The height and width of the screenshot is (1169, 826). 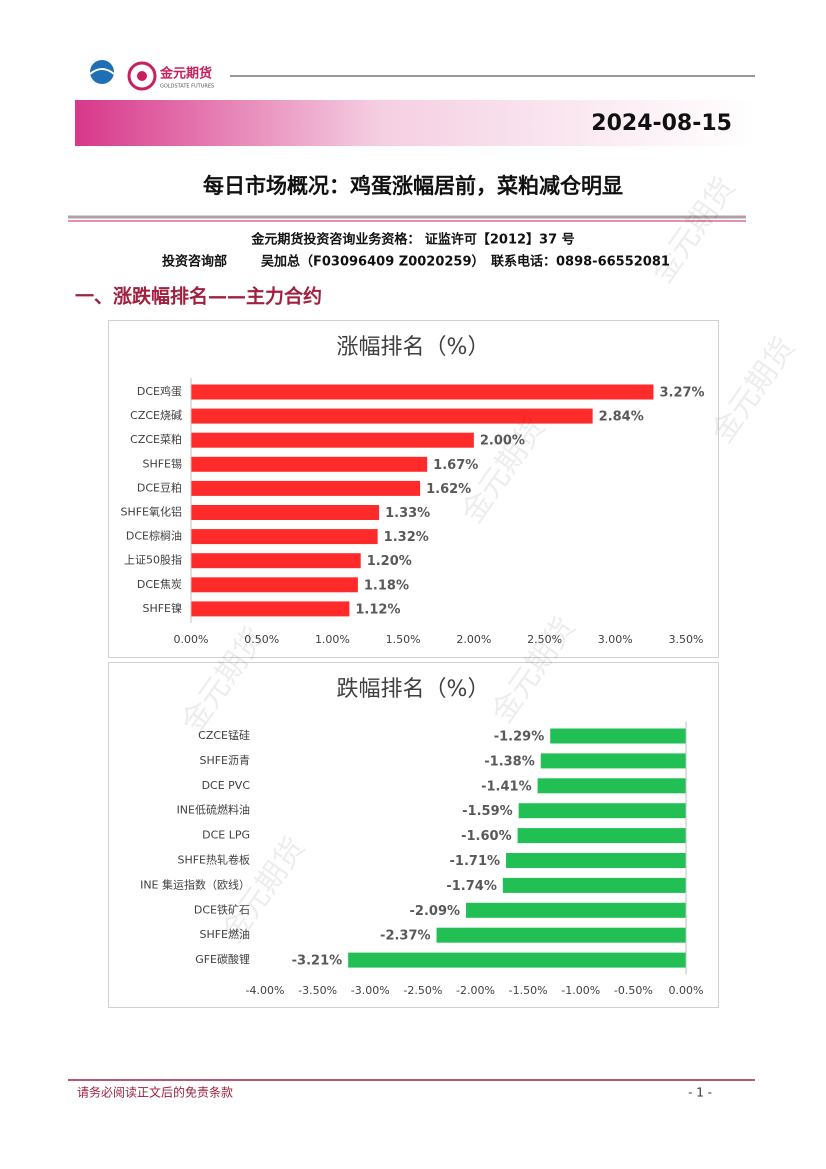 What do you see at coordinates (123, 75) in the screenshot?
I see `logo` at bounding box center [123, 75].